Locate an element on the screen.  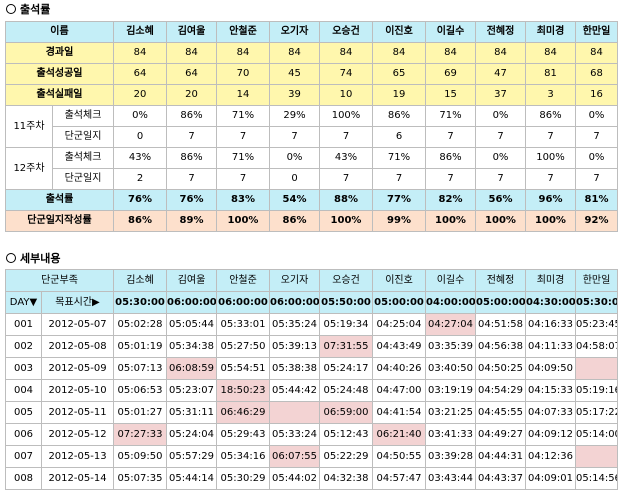
date-cell: 2012-05-10 is located at coordinates (77, 390).